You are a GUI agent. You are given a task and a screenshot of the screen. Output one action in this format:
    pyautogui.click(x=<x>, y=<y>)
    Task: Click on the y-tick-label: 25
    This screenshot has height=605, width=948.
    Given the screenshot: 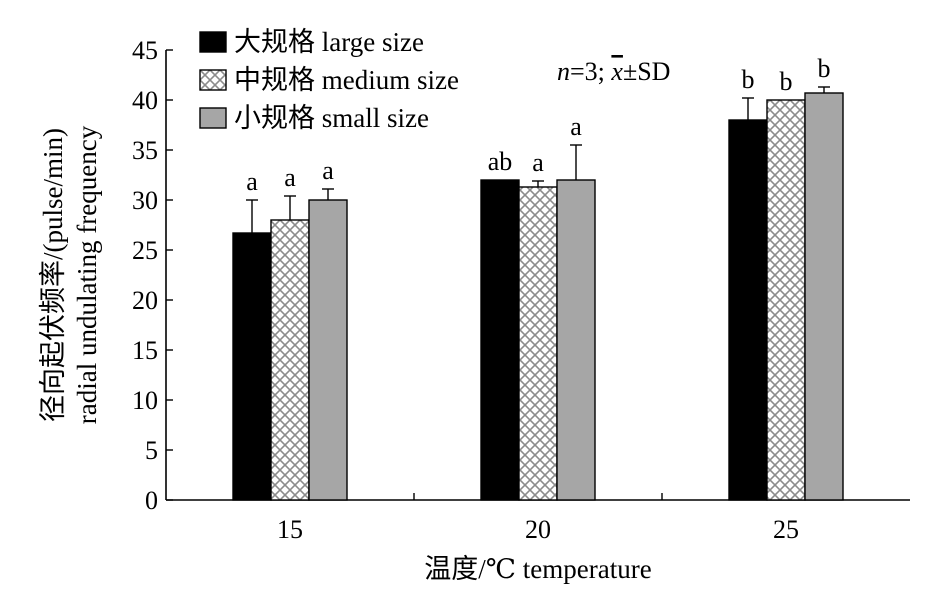 What is the action you would take?
    pyautogui.click(x=145, y=250)
    